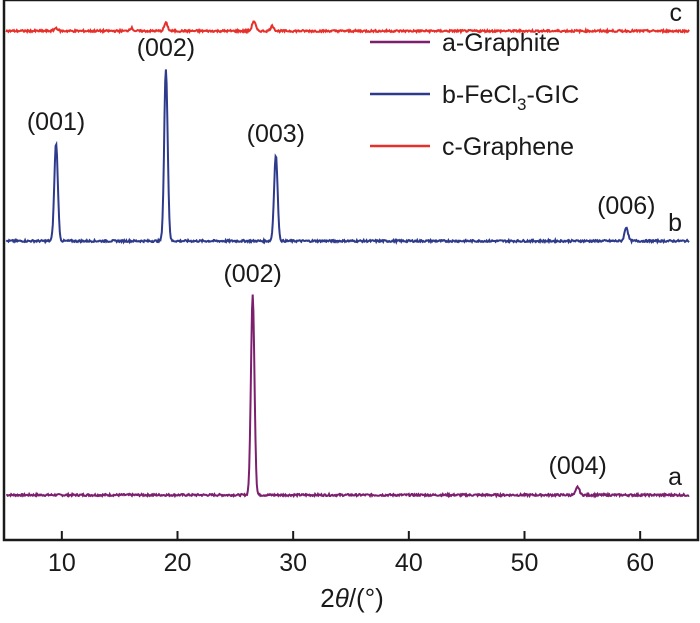  Describe the element at coordinates (676, 13) in the screenshot. I see `curve-letter-c: c` at that location.